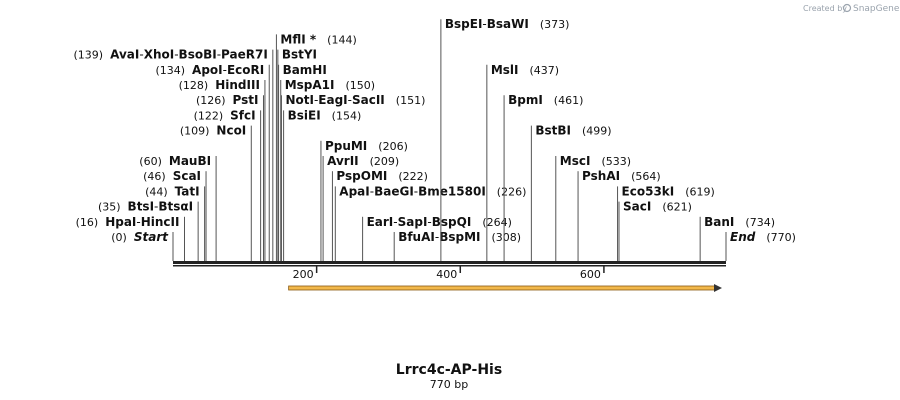  What do you see at coordinates (211, 100) in the screenshot?
I see `site-position: (126)` at bounding box center [211, 100].